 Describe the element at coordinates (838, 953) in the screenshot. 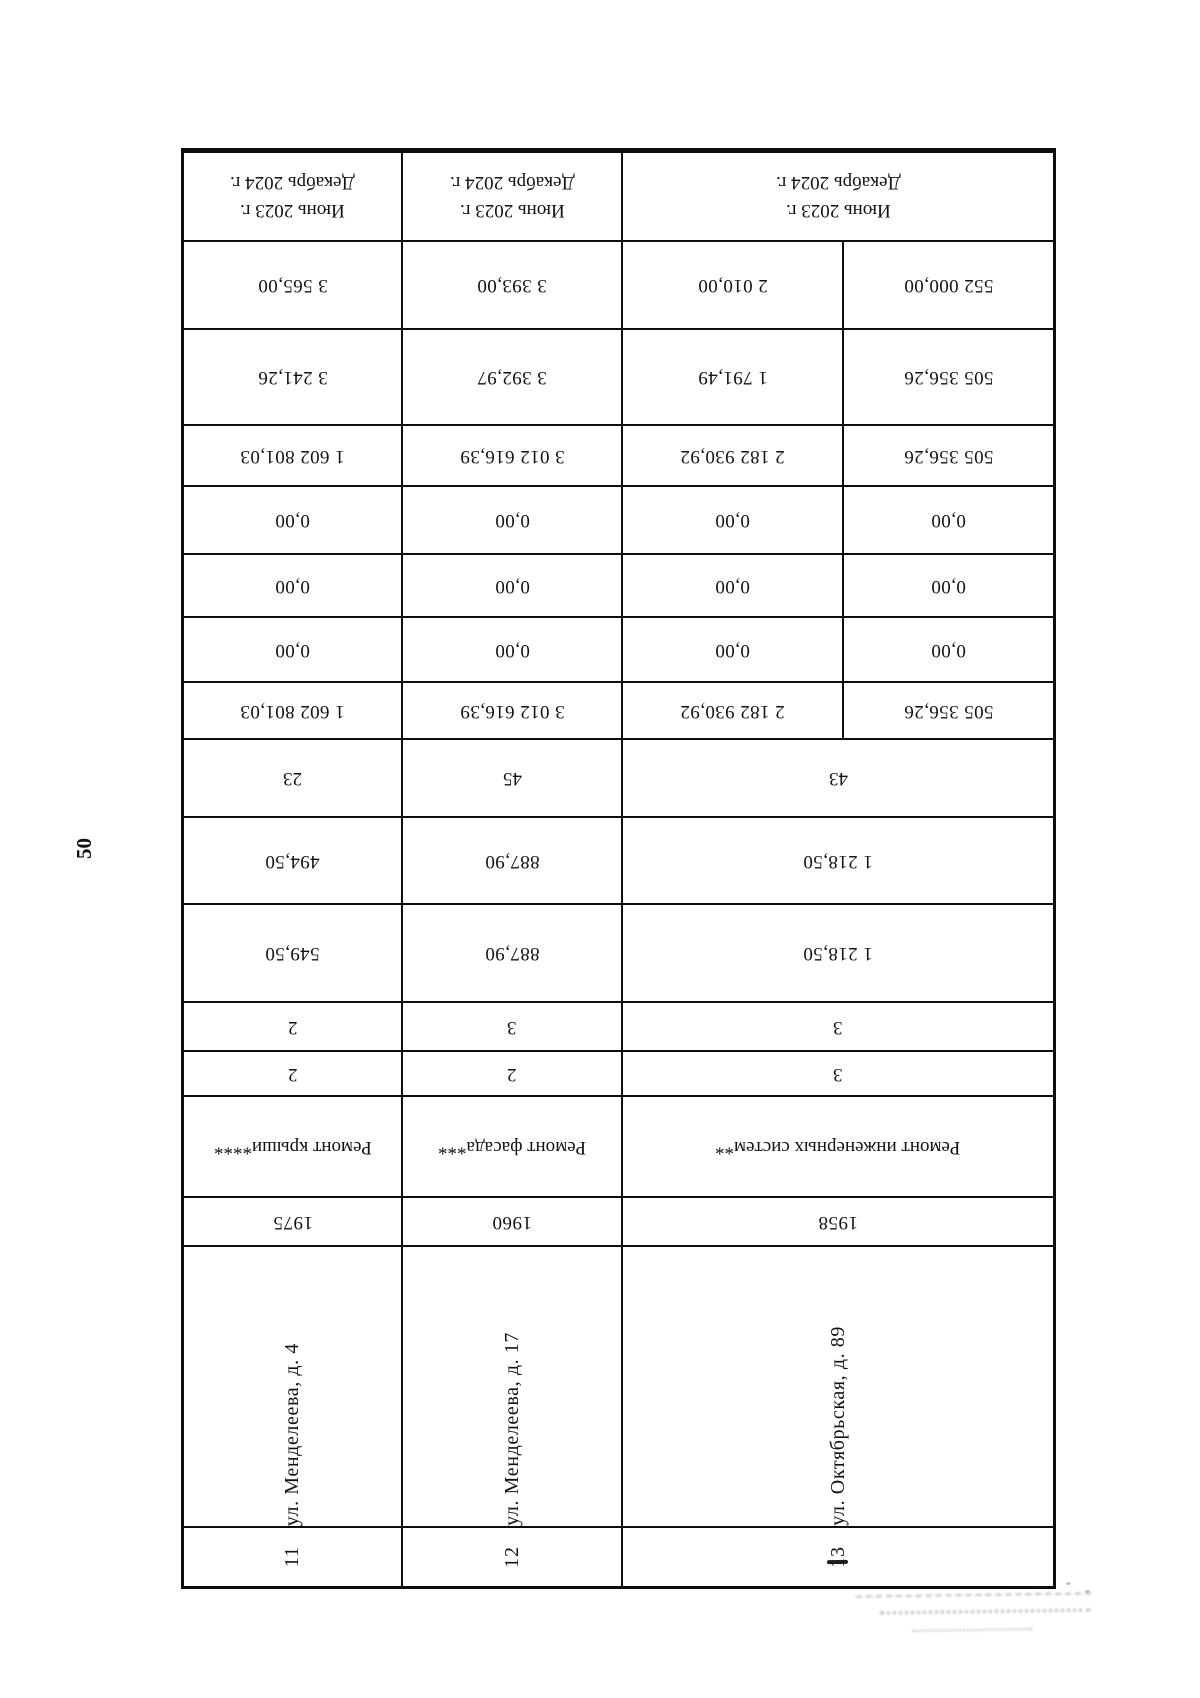

I see `area-cell-b13-r2: 1 218,50` at that location.